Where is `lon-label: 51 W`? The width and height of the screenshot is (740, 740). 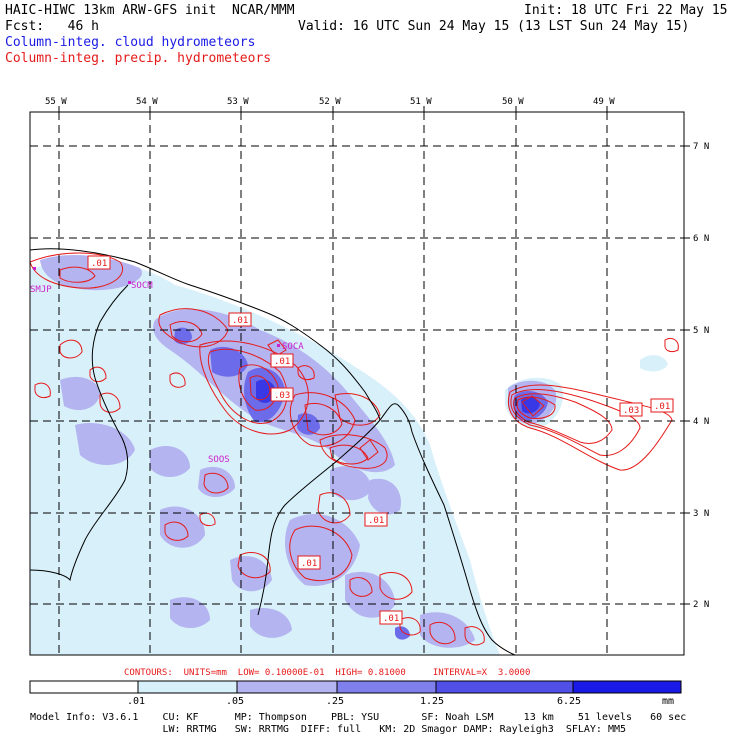
lon-label: 51 W is located at coordinates (421, 102).